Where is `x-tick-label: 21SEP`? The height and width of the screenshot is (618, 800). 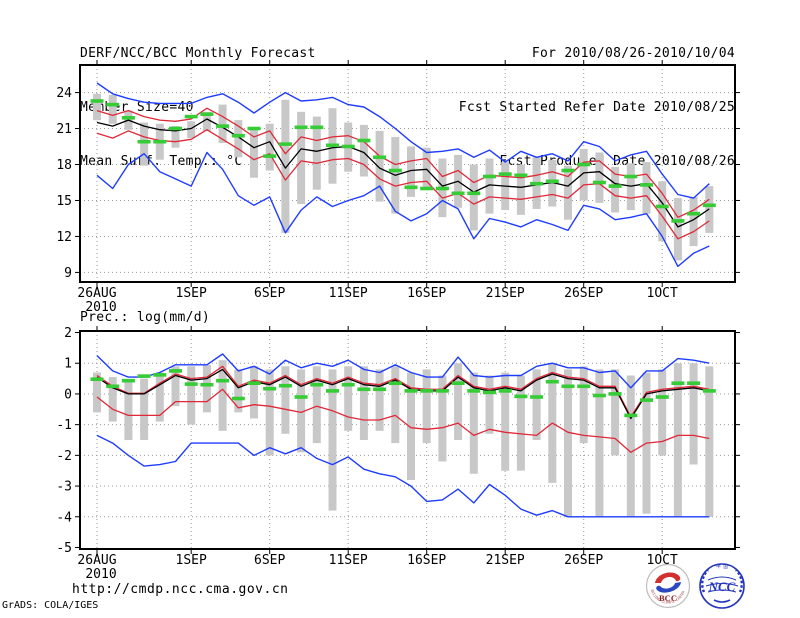 x-tick-label: 21SEP is located at coordinates (505, 293).